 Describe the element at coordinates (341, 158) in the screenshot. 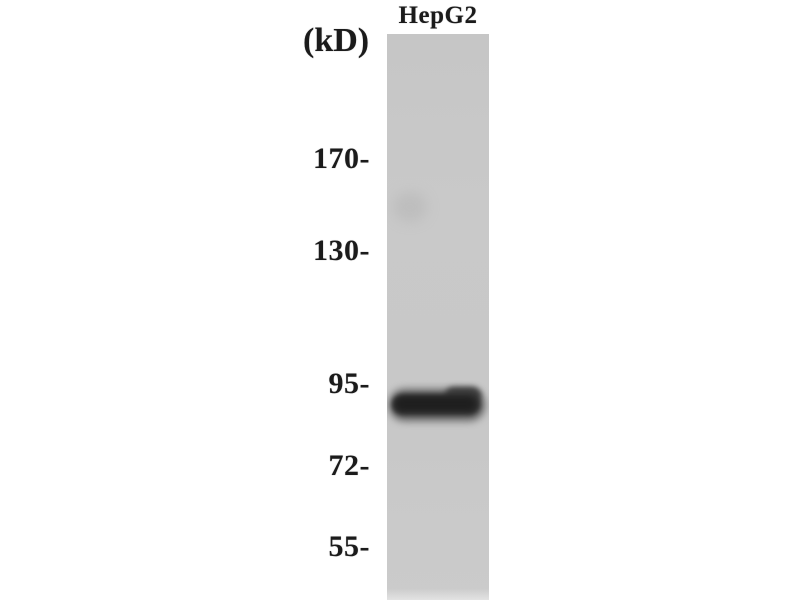

I see `marker-label-170: 170-` at that location.